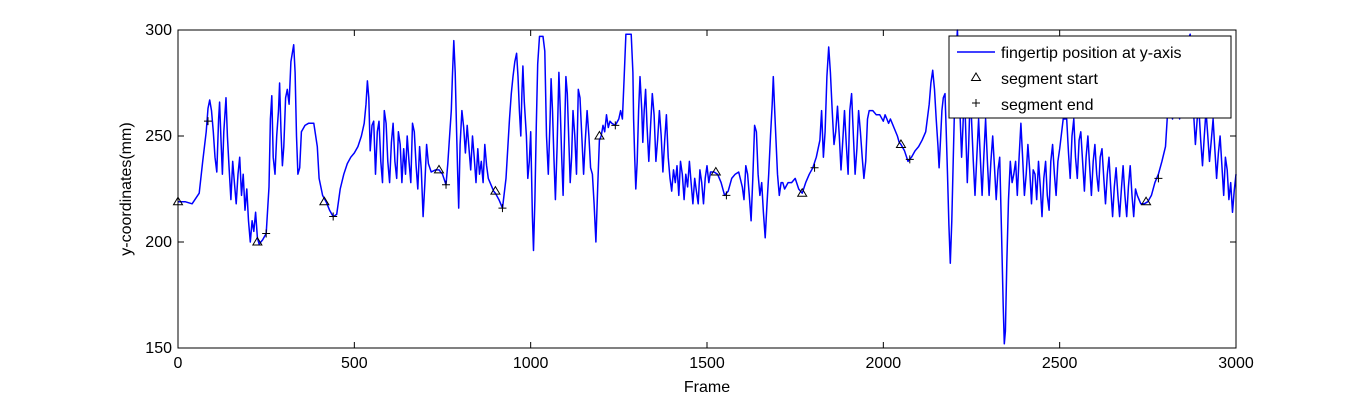 The height and width of the screenshot is (400, 1366). I want to click on y-tick-label-150: 150, so click(158, 348).